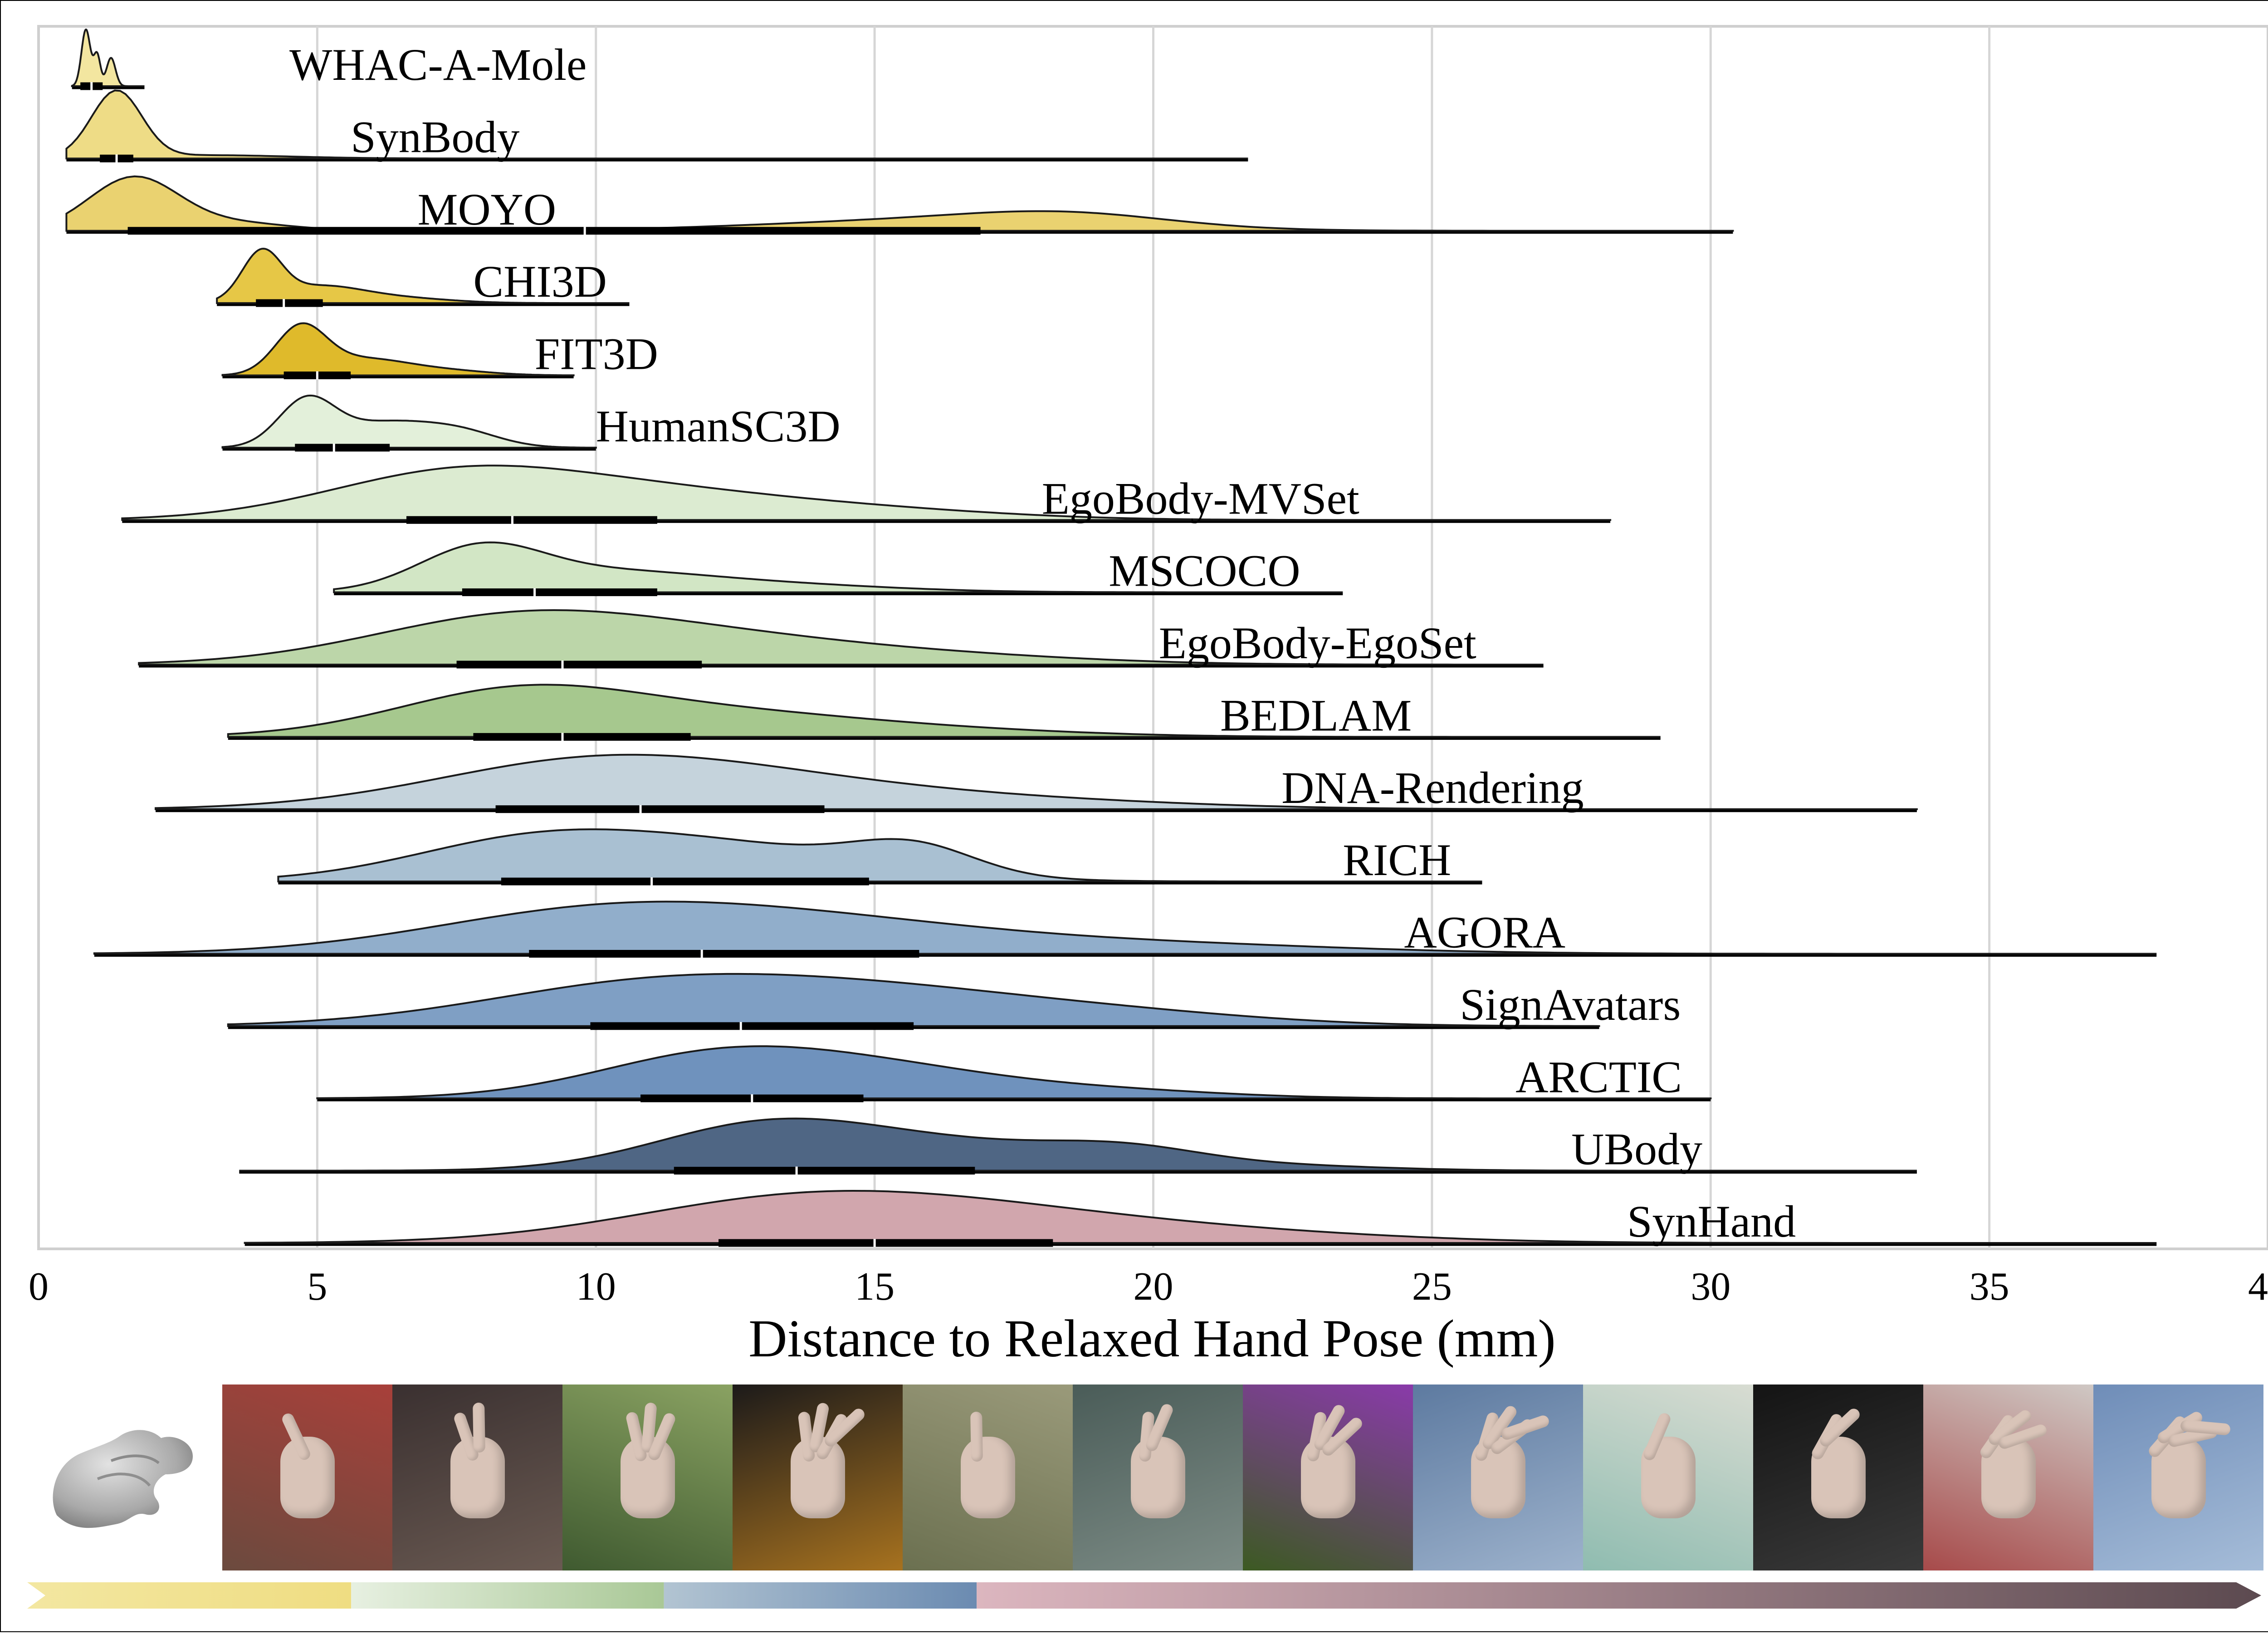  I want to click on x-tick-label: 25, so click(1432, 1287).